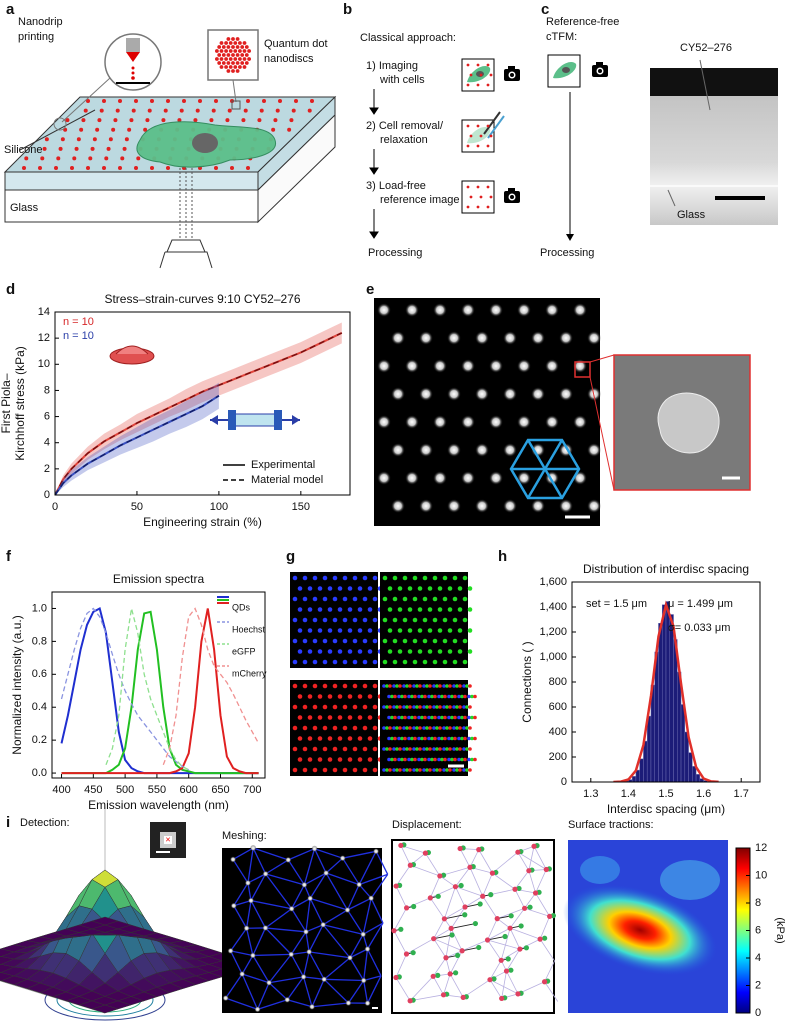 The image size is (788, 1025). Describe the element at coordinates (244, 836) in the screenshot. I see `panel-title: Meshing:` at that location.